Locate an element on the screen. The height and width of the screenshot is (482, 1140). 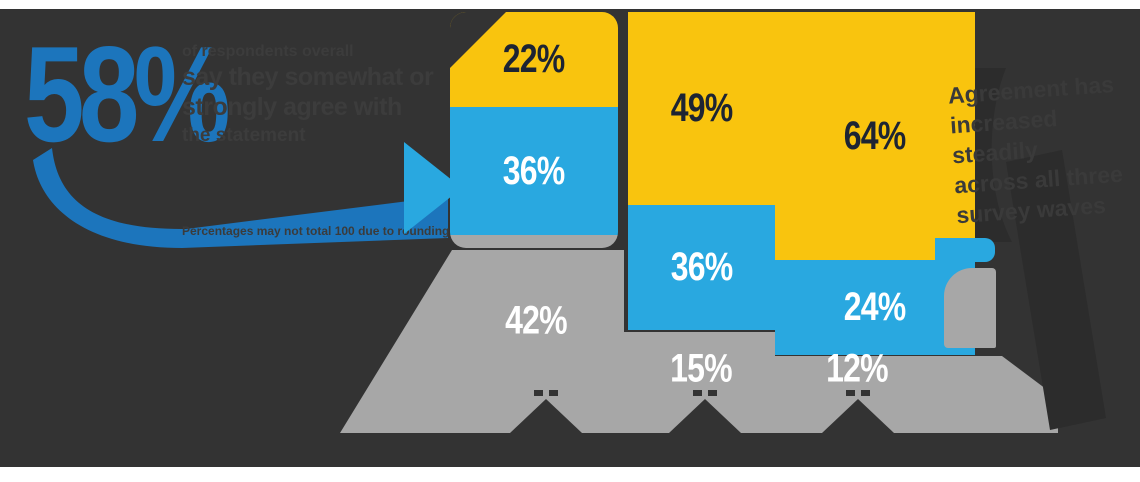
segment-value-label: 49% is located at coordinates (701, 108).